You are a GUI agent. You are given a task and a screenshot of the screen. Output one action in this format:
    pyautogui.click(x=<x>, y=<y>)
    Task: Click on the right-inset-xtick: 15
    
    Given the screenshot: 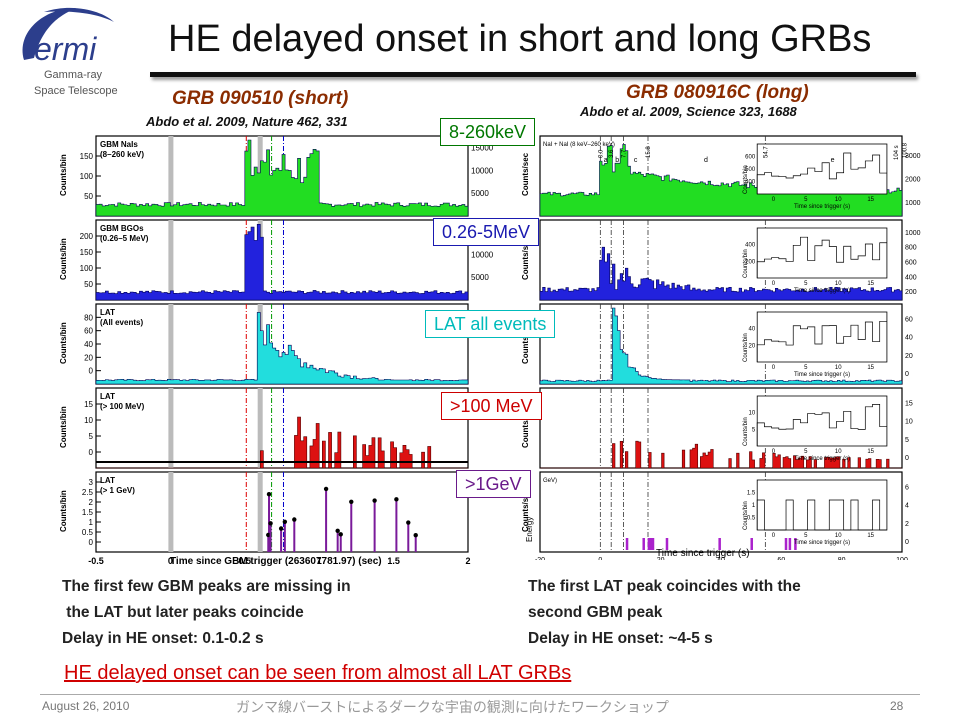 What is the action you would take?
    pyautogui.click(x=870, y=452)
    